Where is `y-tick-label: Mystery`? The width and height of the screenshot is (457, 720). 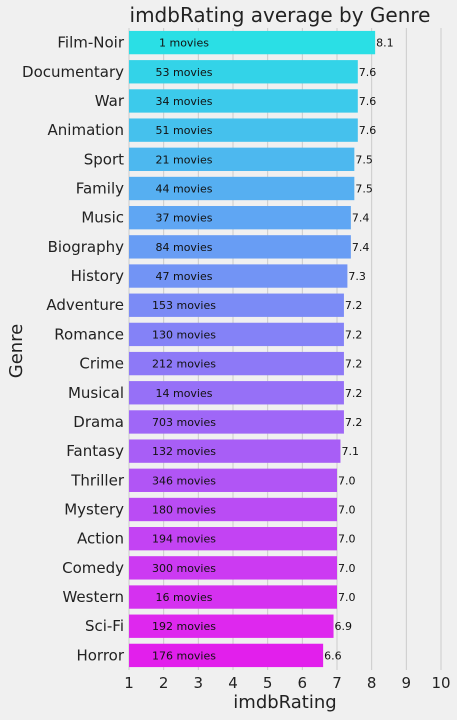
y-tick-label: Mystery is located at coordinates (94, 510).